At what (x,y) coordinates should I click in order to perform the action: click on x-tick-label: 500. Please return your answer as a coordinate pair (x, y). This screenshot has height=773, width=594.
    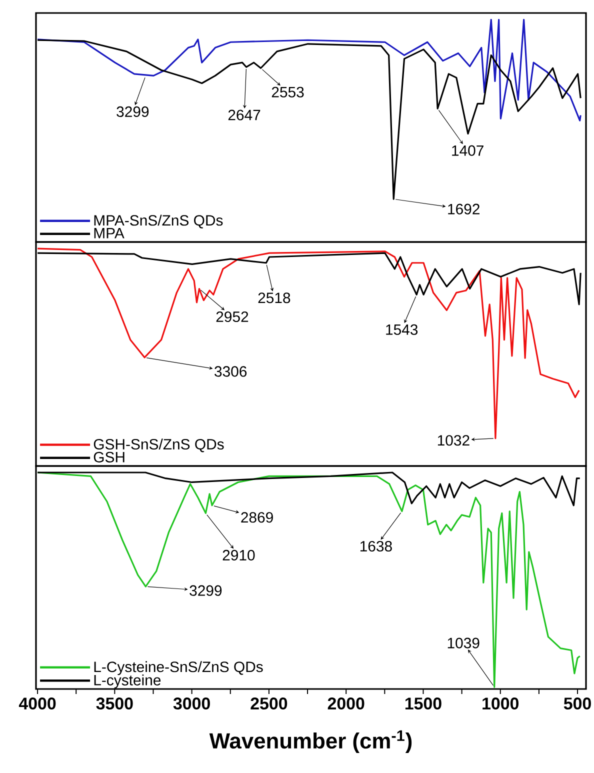
    Looking at the image, I should click on (577, 704).